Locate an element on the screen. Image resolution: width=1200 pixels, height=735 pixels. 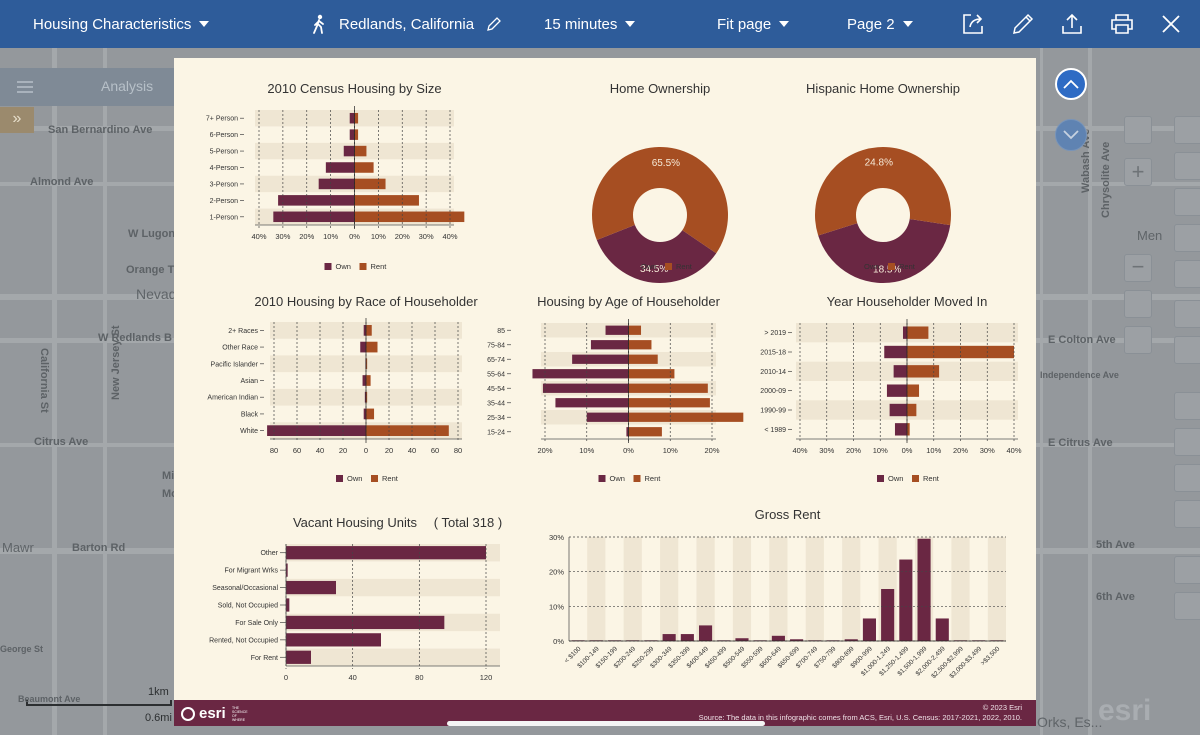
chart-title-vacant: Vacant Housing Units is located at coordinates (355, 522).